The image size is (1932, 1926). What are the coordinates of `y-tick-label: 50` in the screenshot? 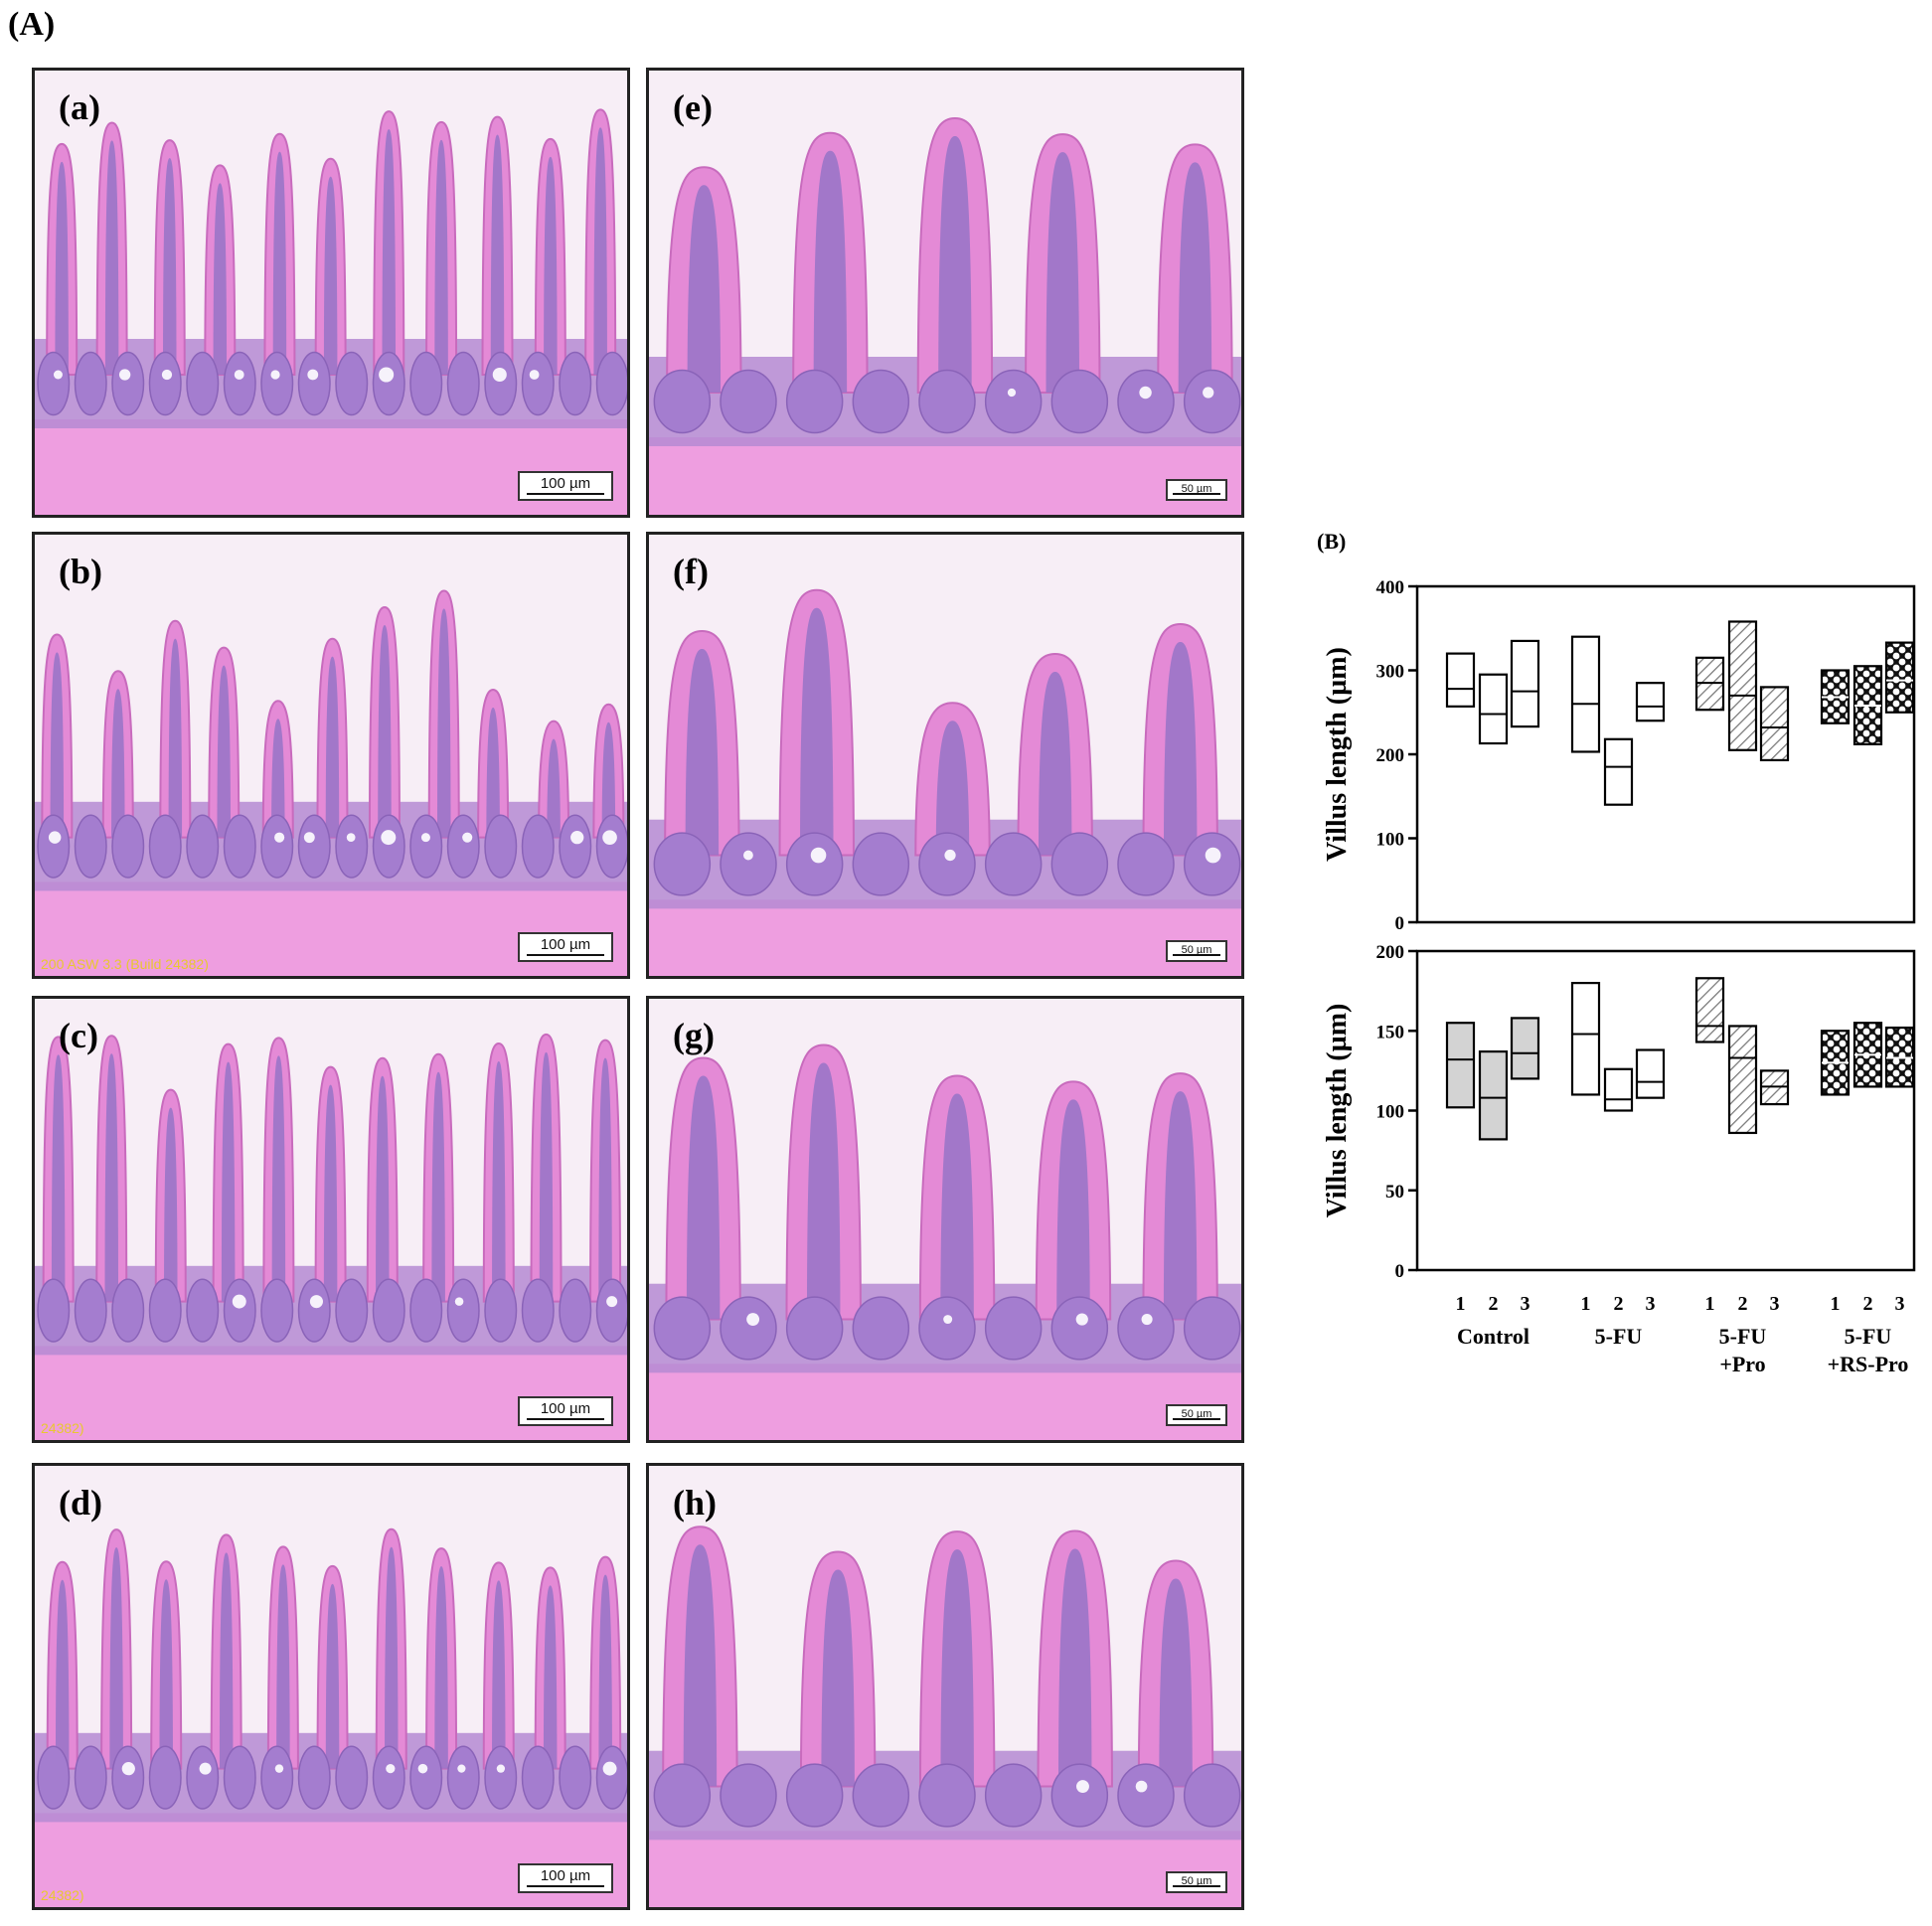 It's located at (1394, 1193).